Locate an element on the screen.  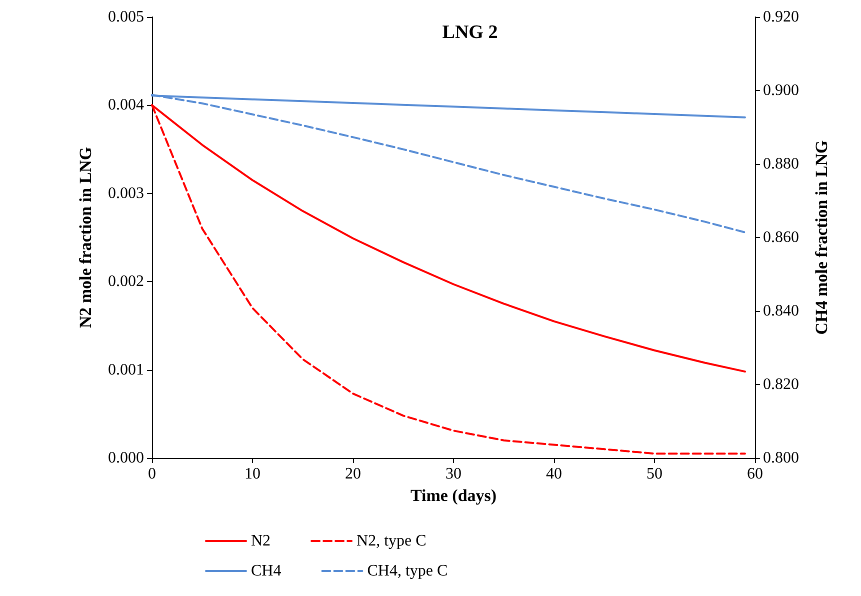
y2-tick-label: 0.820 is located at coordinates (781, 384).